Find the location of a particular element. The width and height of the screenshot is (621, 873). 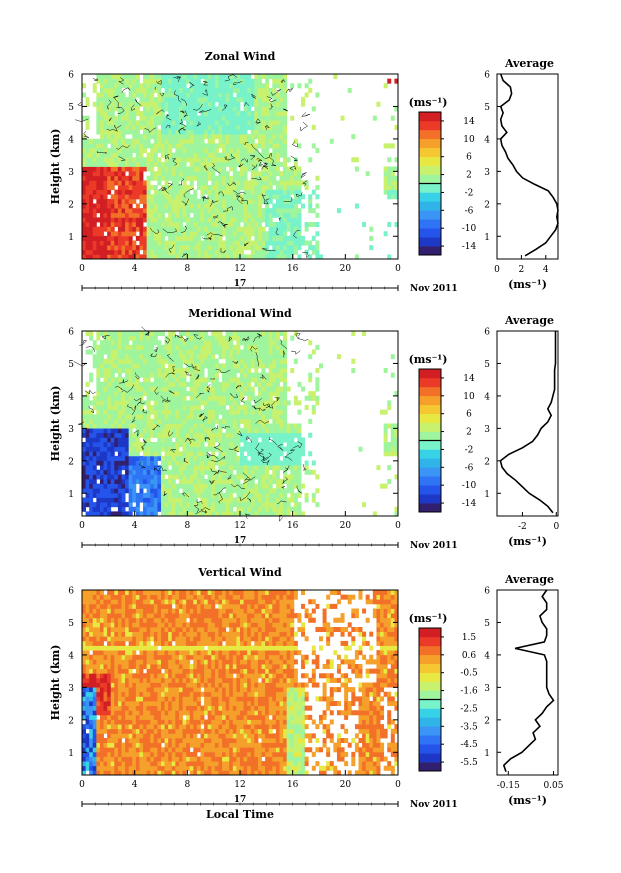

date-day-label: 17 is located at coordinates (240, 284).